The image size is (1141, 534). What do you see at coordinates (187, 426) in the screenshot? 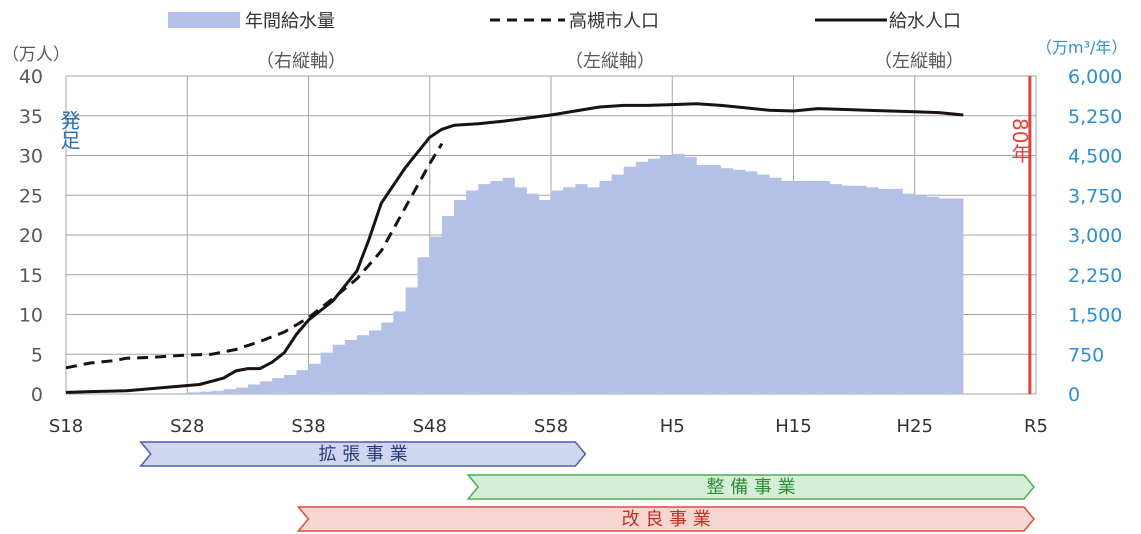
I see `x-tick-label: S28` at bounding box center [187, 426].